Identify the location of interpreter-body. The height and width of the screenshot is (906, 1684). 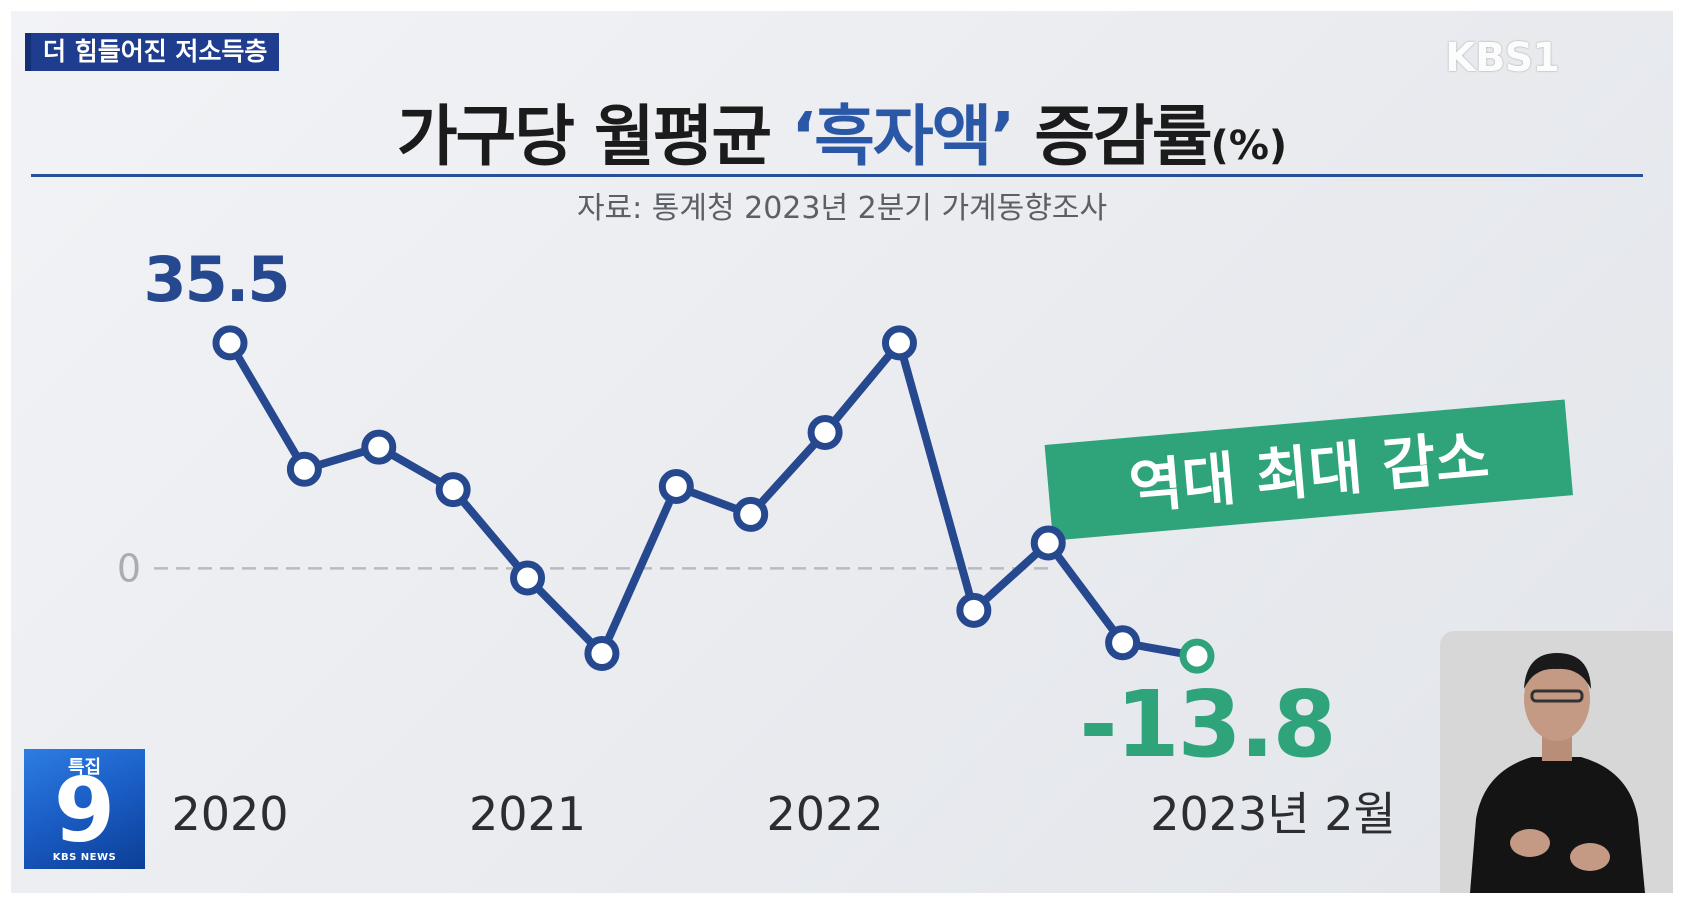
(1557, 825).